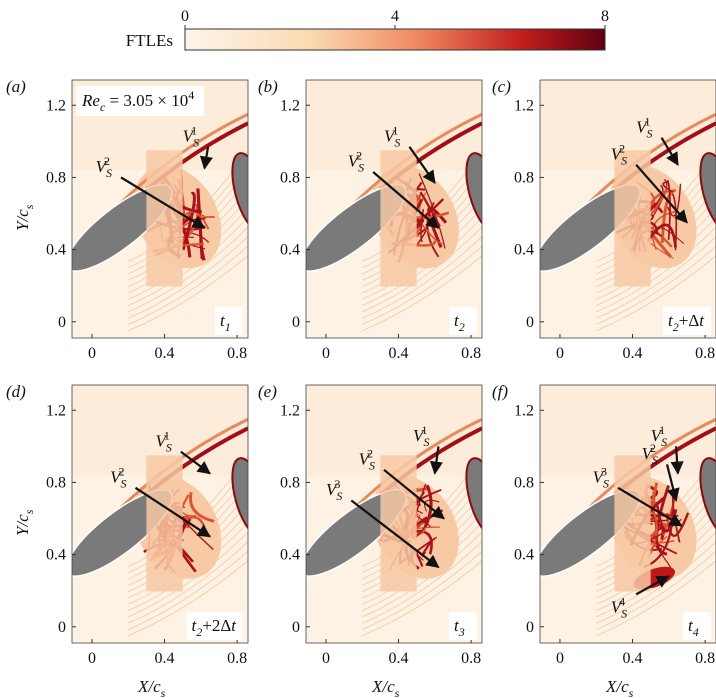 The height and width of the screenshot is (698, 716). I want to click on text-part: 4, so click(191, 95).